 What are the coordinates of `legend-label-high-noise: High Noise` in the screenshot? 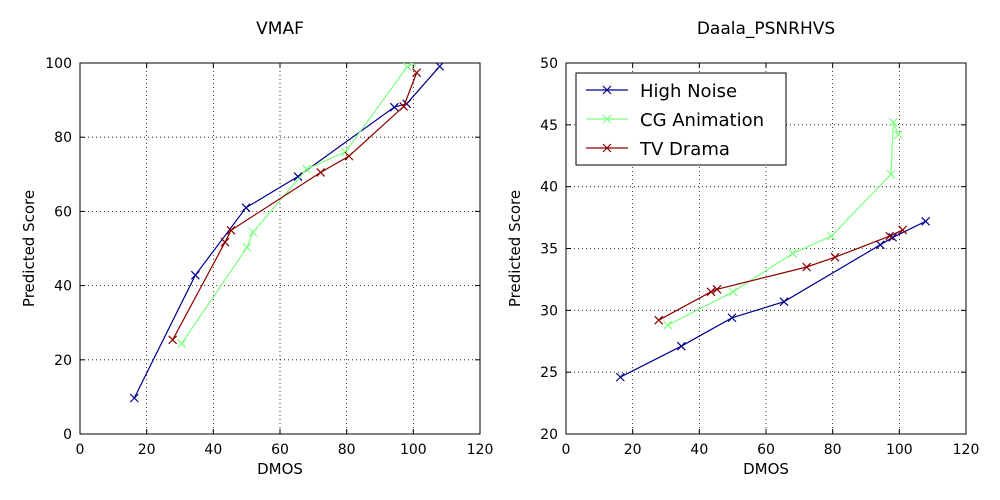 It's located at (688, 91).